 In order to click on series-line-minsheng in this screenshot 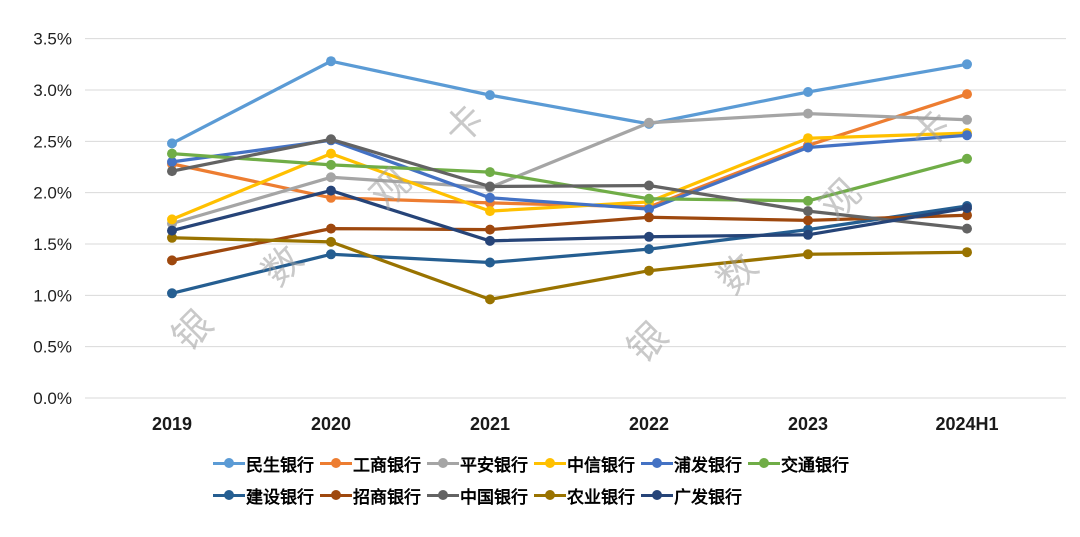, I will do `click(569, 102)`.